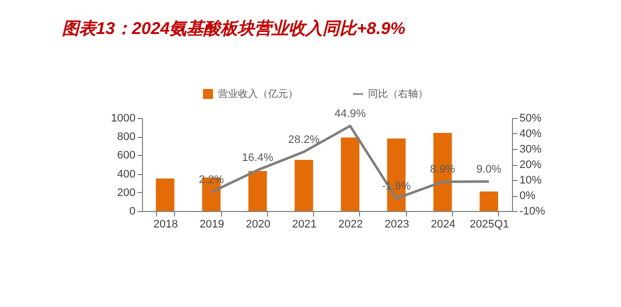 Image resolution: width=621 pixels, height=307 pixels. I want to click on x-tick-label: 2021, so click(304, 224).